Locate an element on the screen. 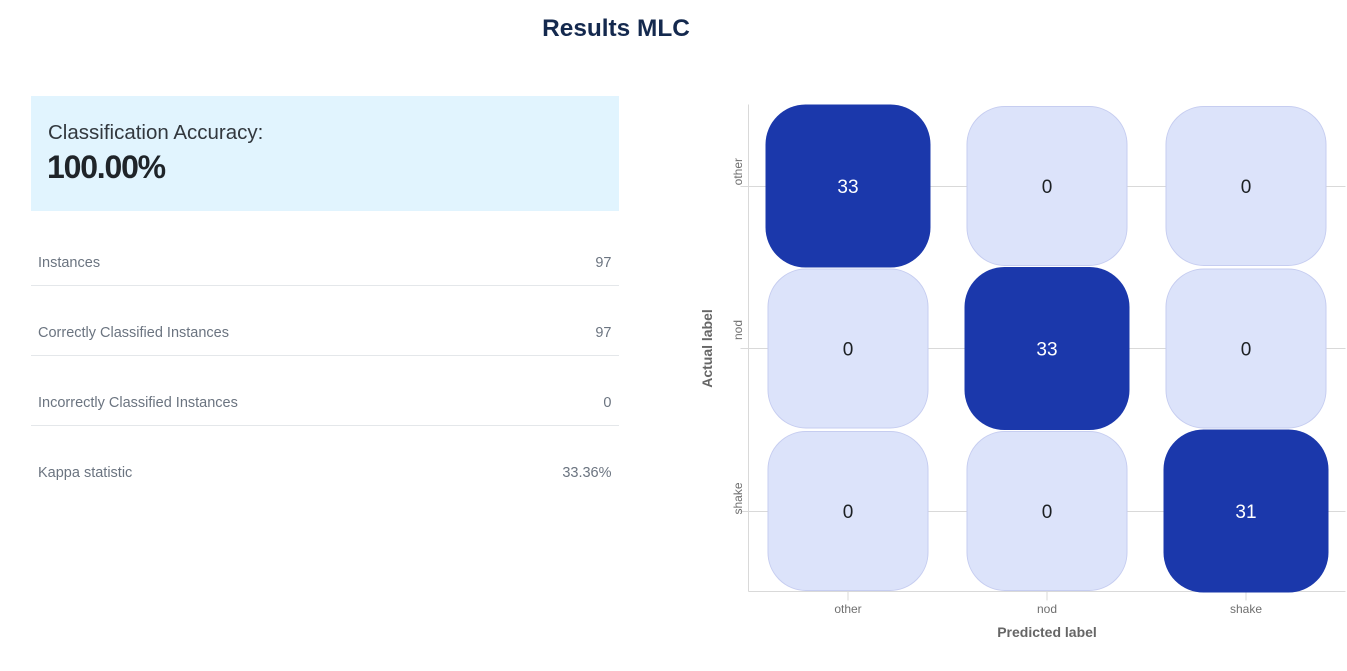 Image resolution: width=1347 pixels, height=671 pixels. svg-text: Actual label is located at coordinates (707, 348).